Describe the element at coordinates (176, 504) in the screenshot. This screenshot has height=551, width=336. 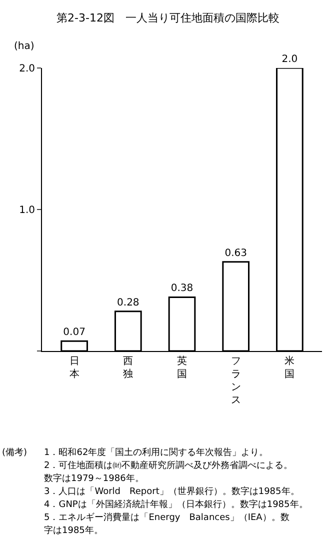
I see `text: 4．GNPは「外国経済統計年報」（日本銀行）。数字は1985年。` at that location.